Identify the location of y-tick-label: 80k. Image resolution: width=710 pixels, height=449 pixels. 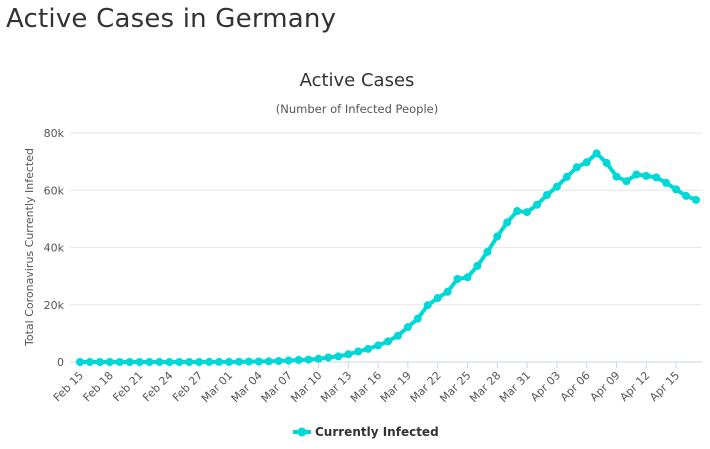
(54, 133).